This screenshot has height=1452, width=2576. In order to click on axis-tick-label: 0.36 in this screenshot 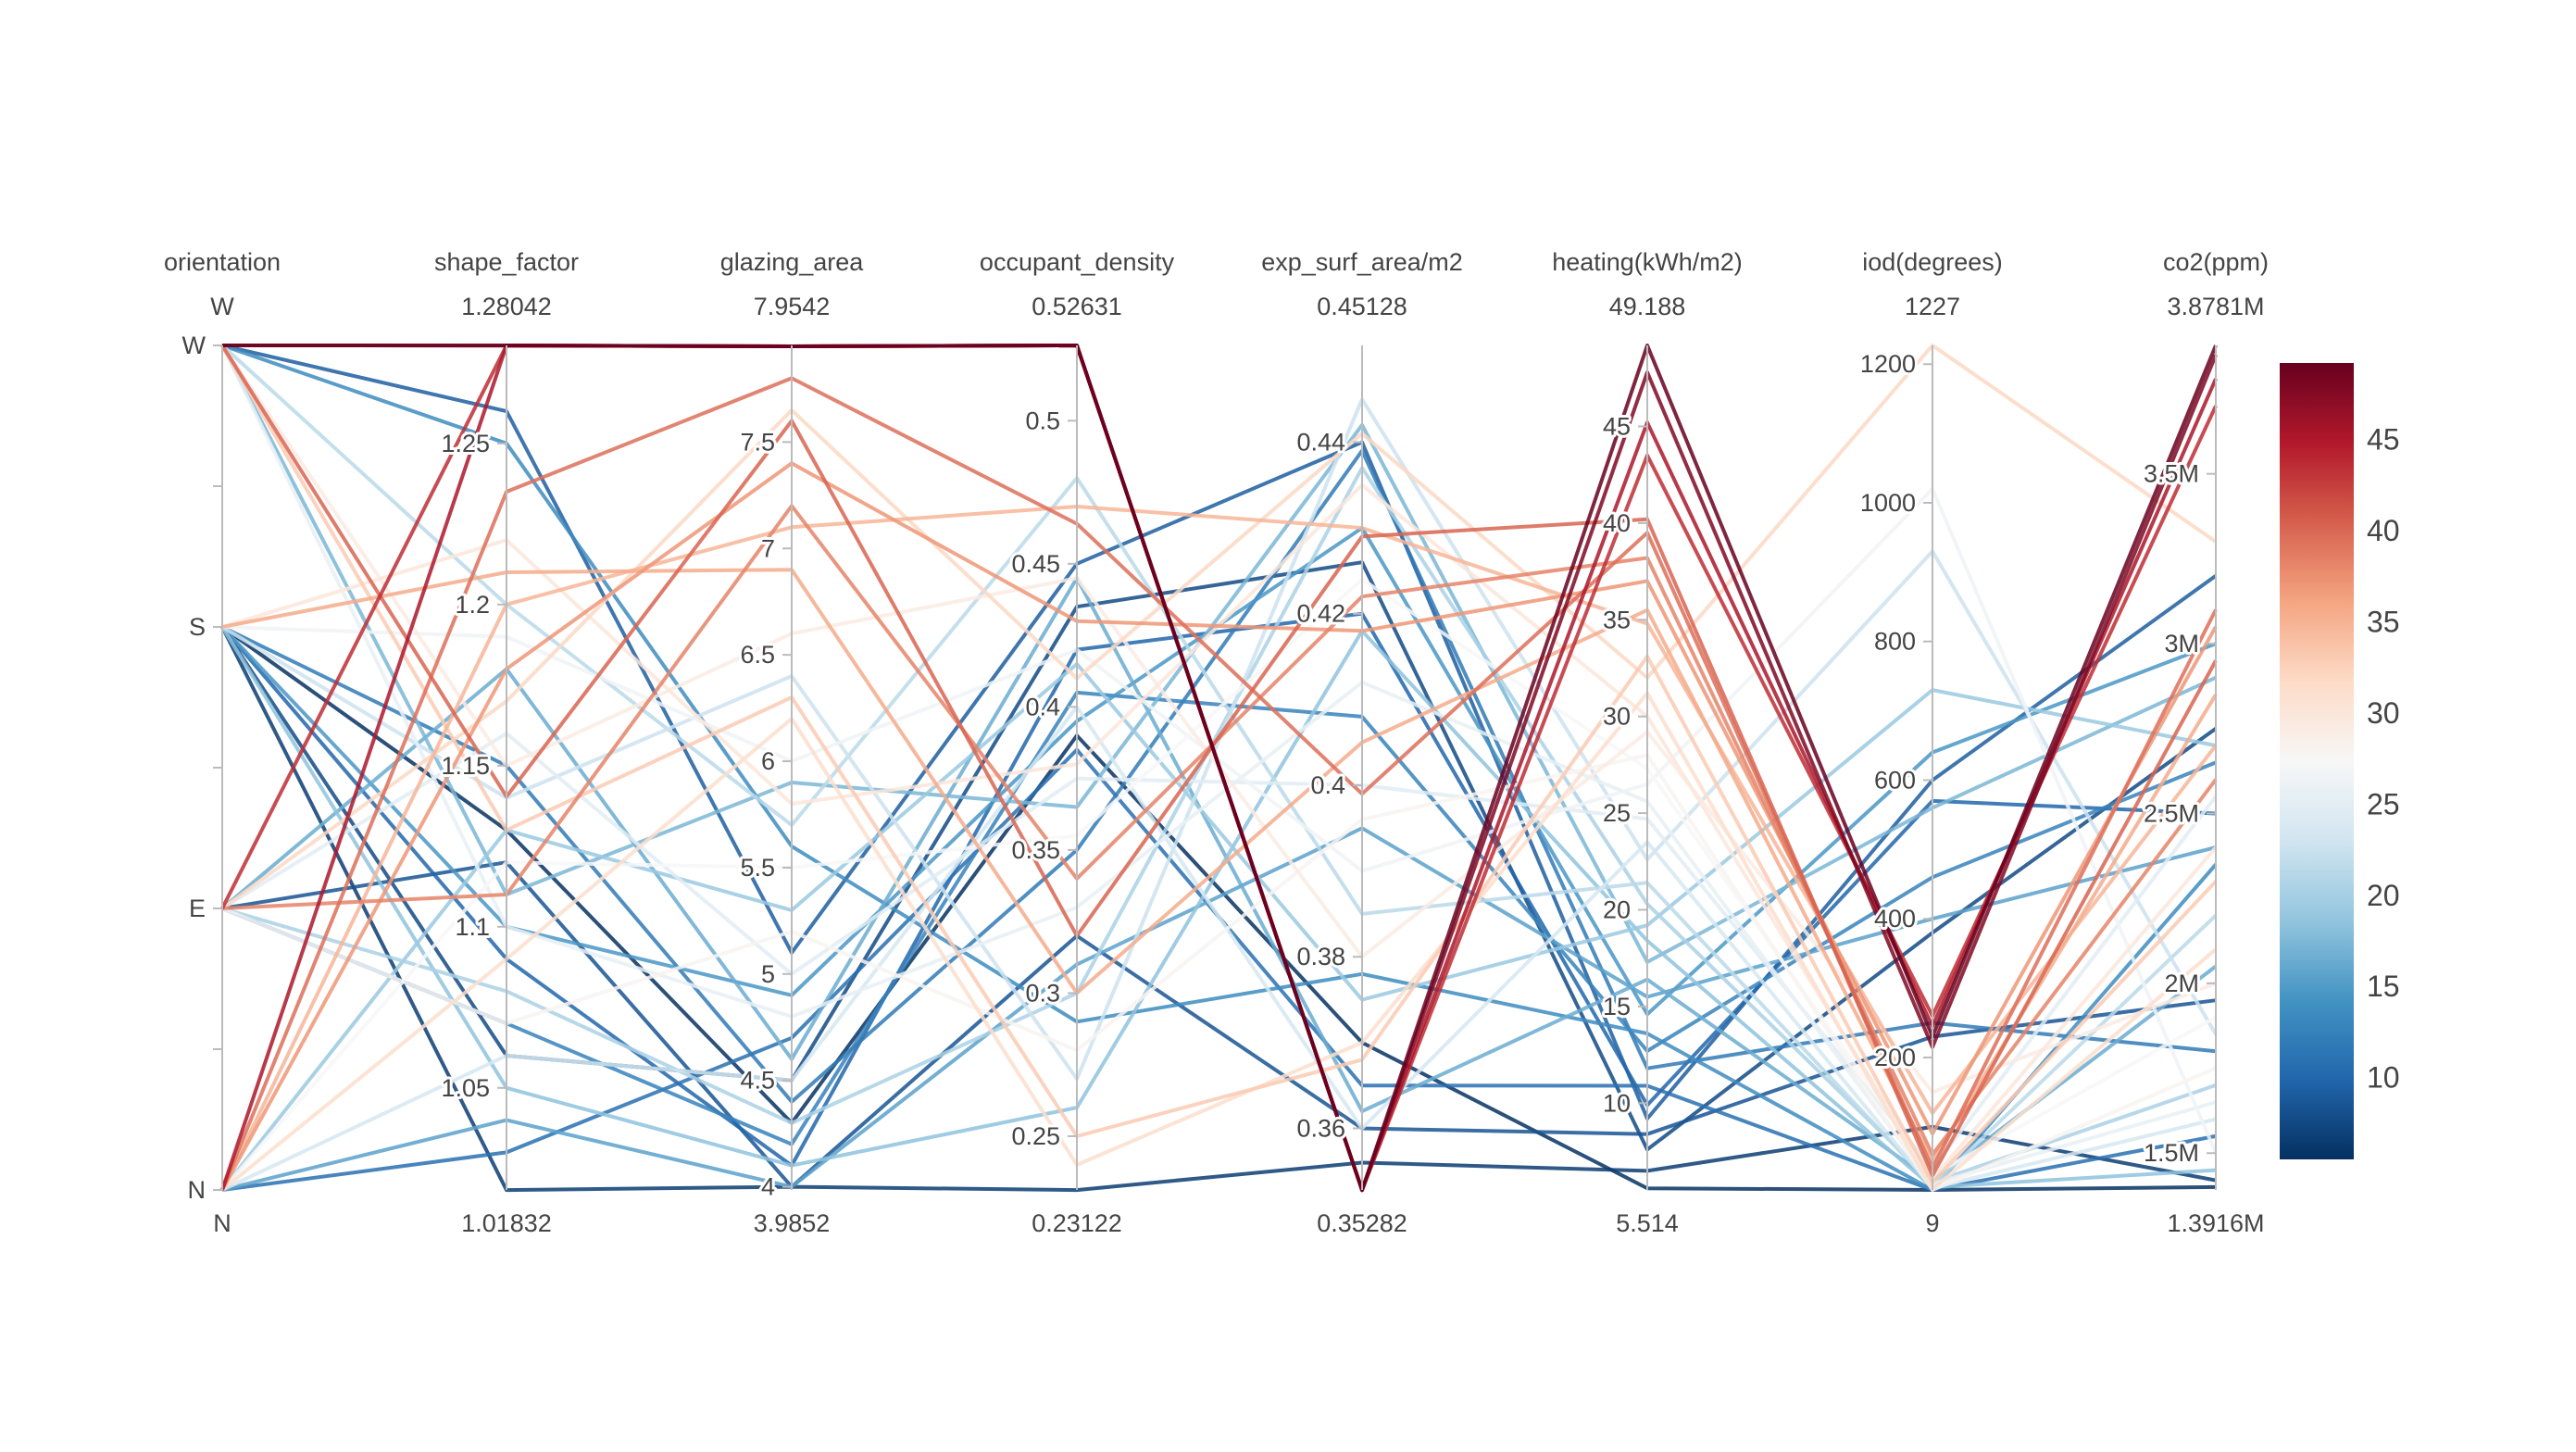, I will do `click(1320, 1128)`.